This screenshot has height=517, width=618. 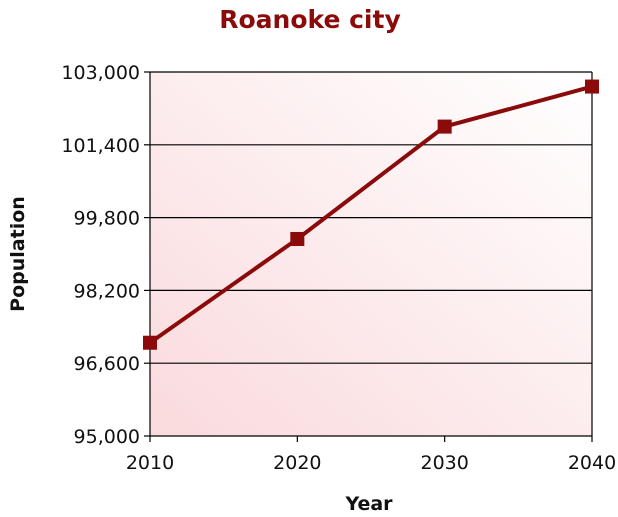 What do you see at coordinates (107, 364) in the screenshot?
I see `y-tick-label: 96,600` at bounding box center [107, 364].